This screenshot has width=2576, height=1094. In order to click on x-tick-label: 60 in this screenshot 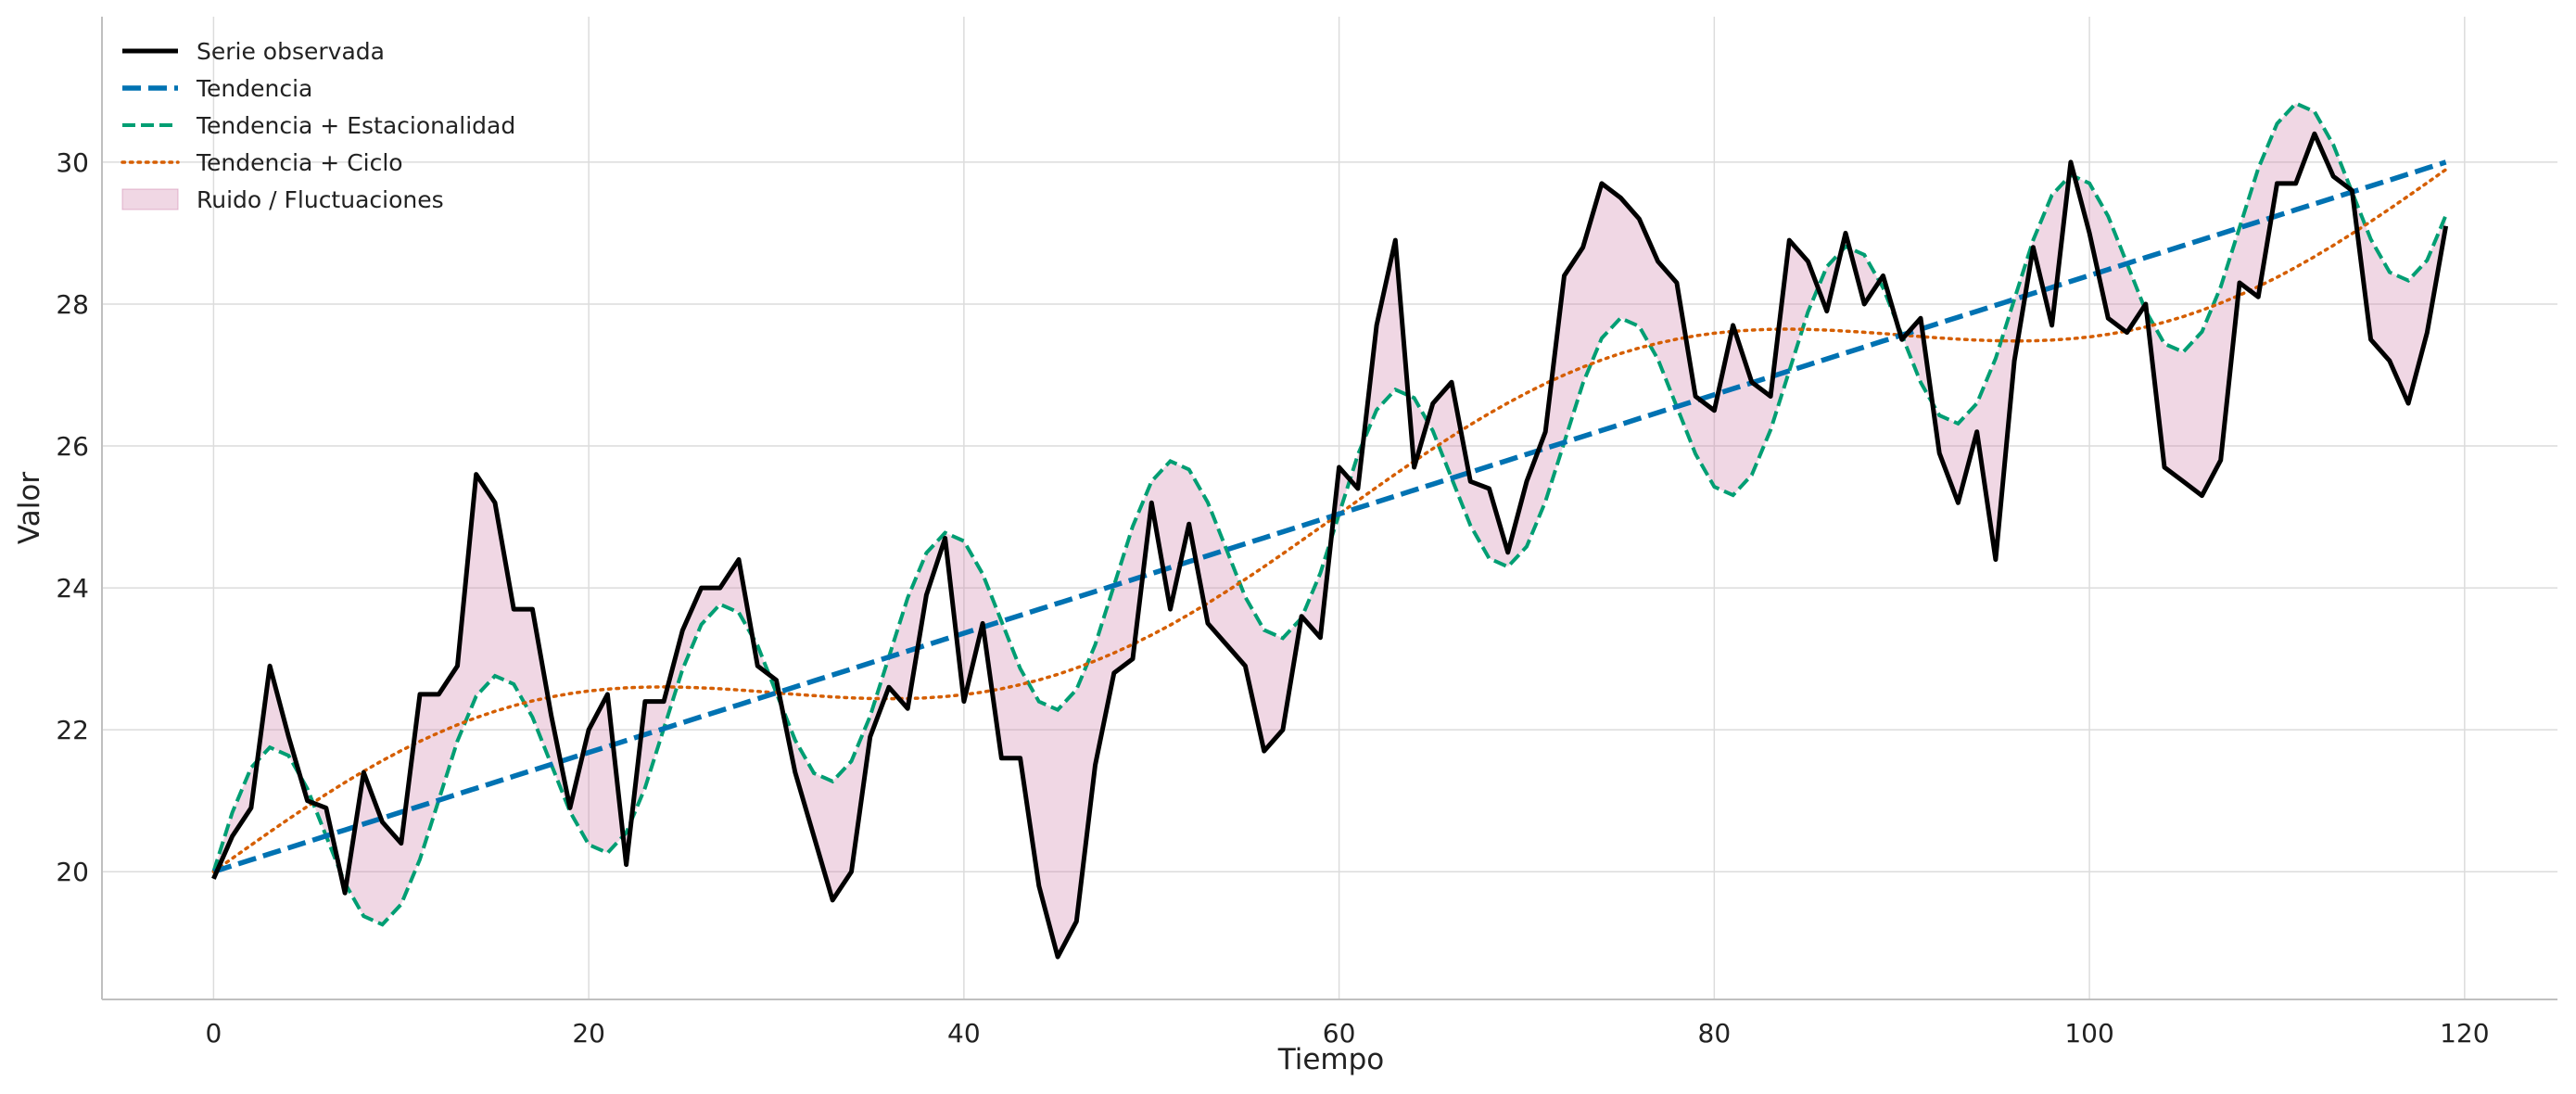, I will do `click(1339, 1033)`.